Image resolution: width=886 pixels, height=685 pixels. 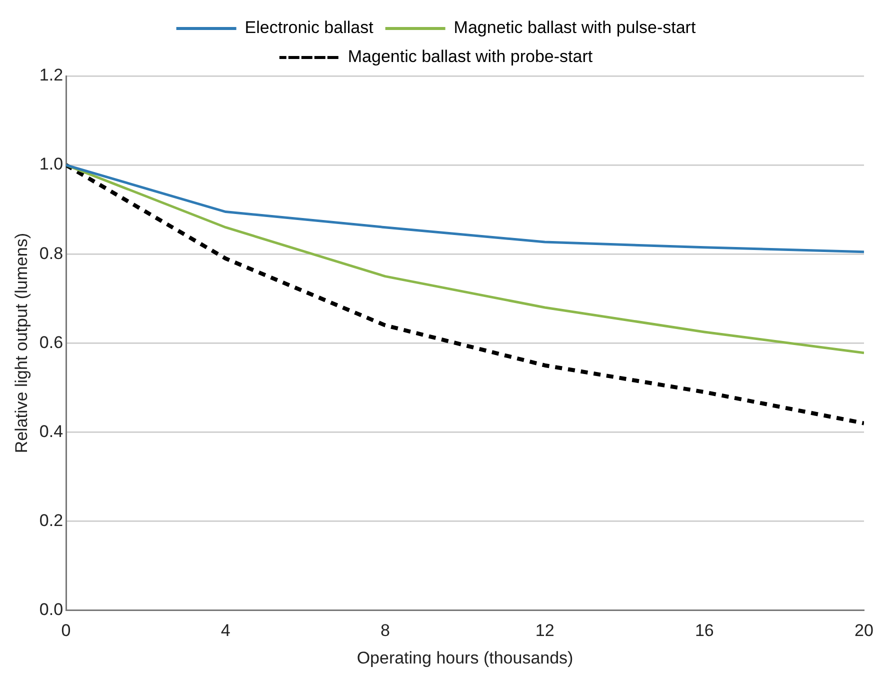 I want to click on y-tick-label: 1.2, so click(x=51, y=75).